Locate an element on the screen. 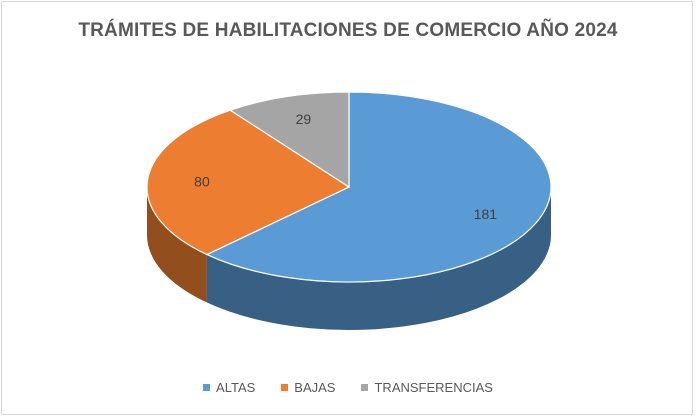 The image size is (696, 418). legend-label: BAJAS is located at coordinates (315, 387).